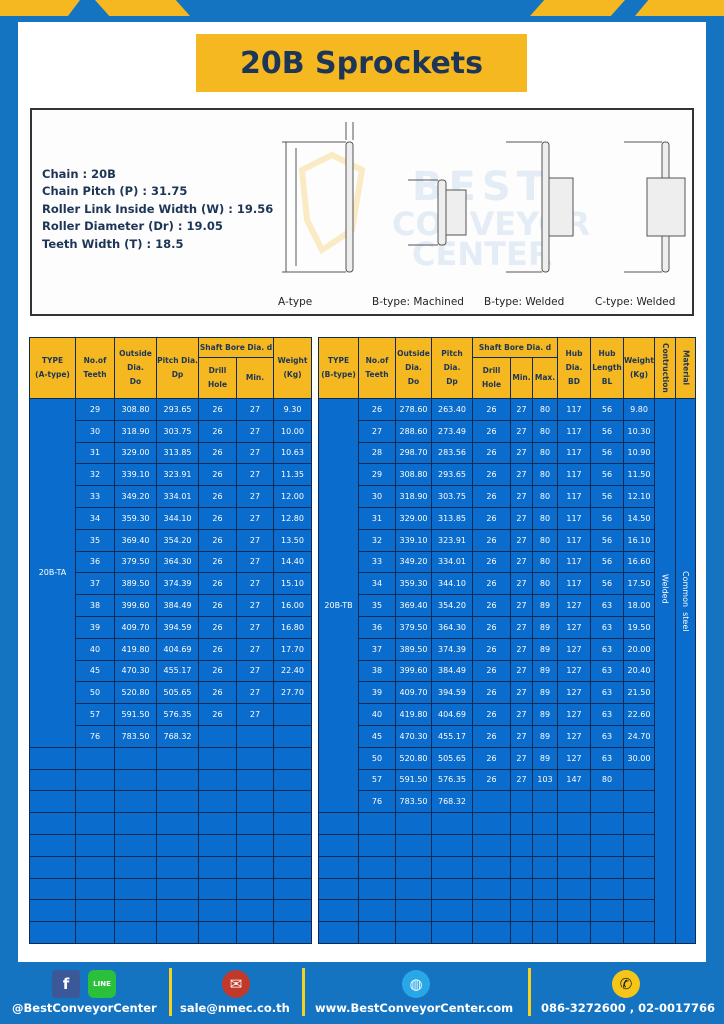 This screenshot has height=1024, width=724. I want to click on hub-length-cell: 63, so click(607, 649).